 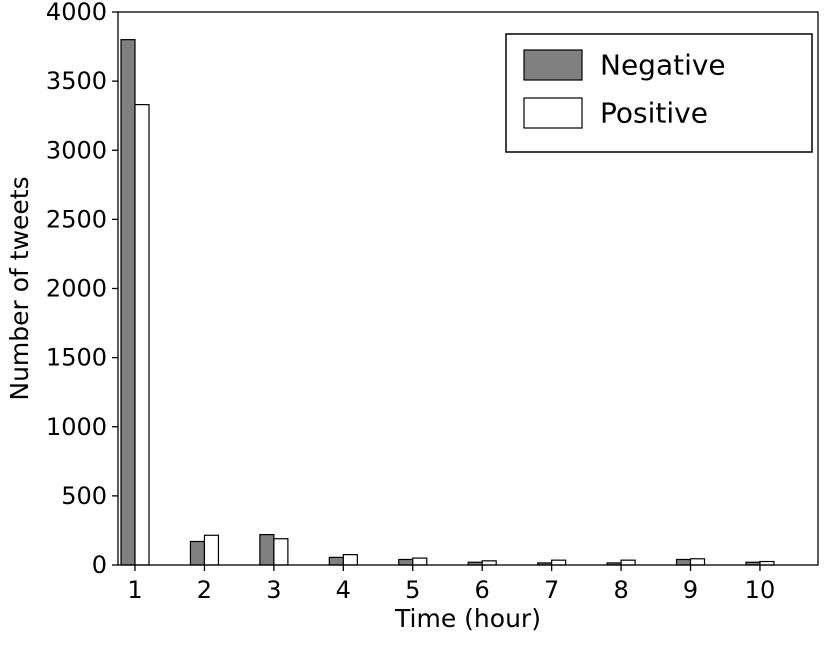 I want to click on y-tick-label: 3500, so click(x=76, y=81).